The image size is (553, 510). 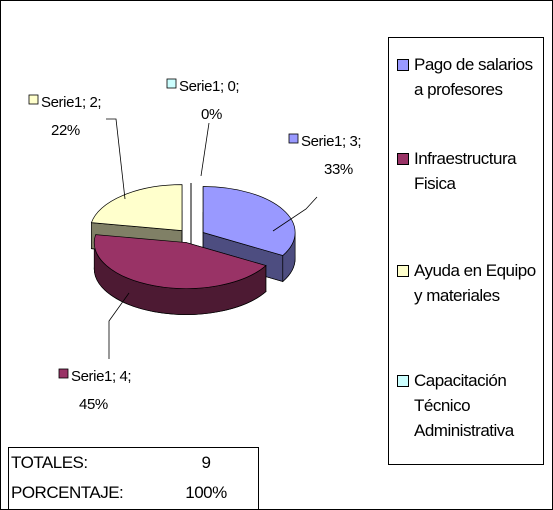 I want to click on legend-entry: Pago de salarios a profesores, so click(x=469, y=77).